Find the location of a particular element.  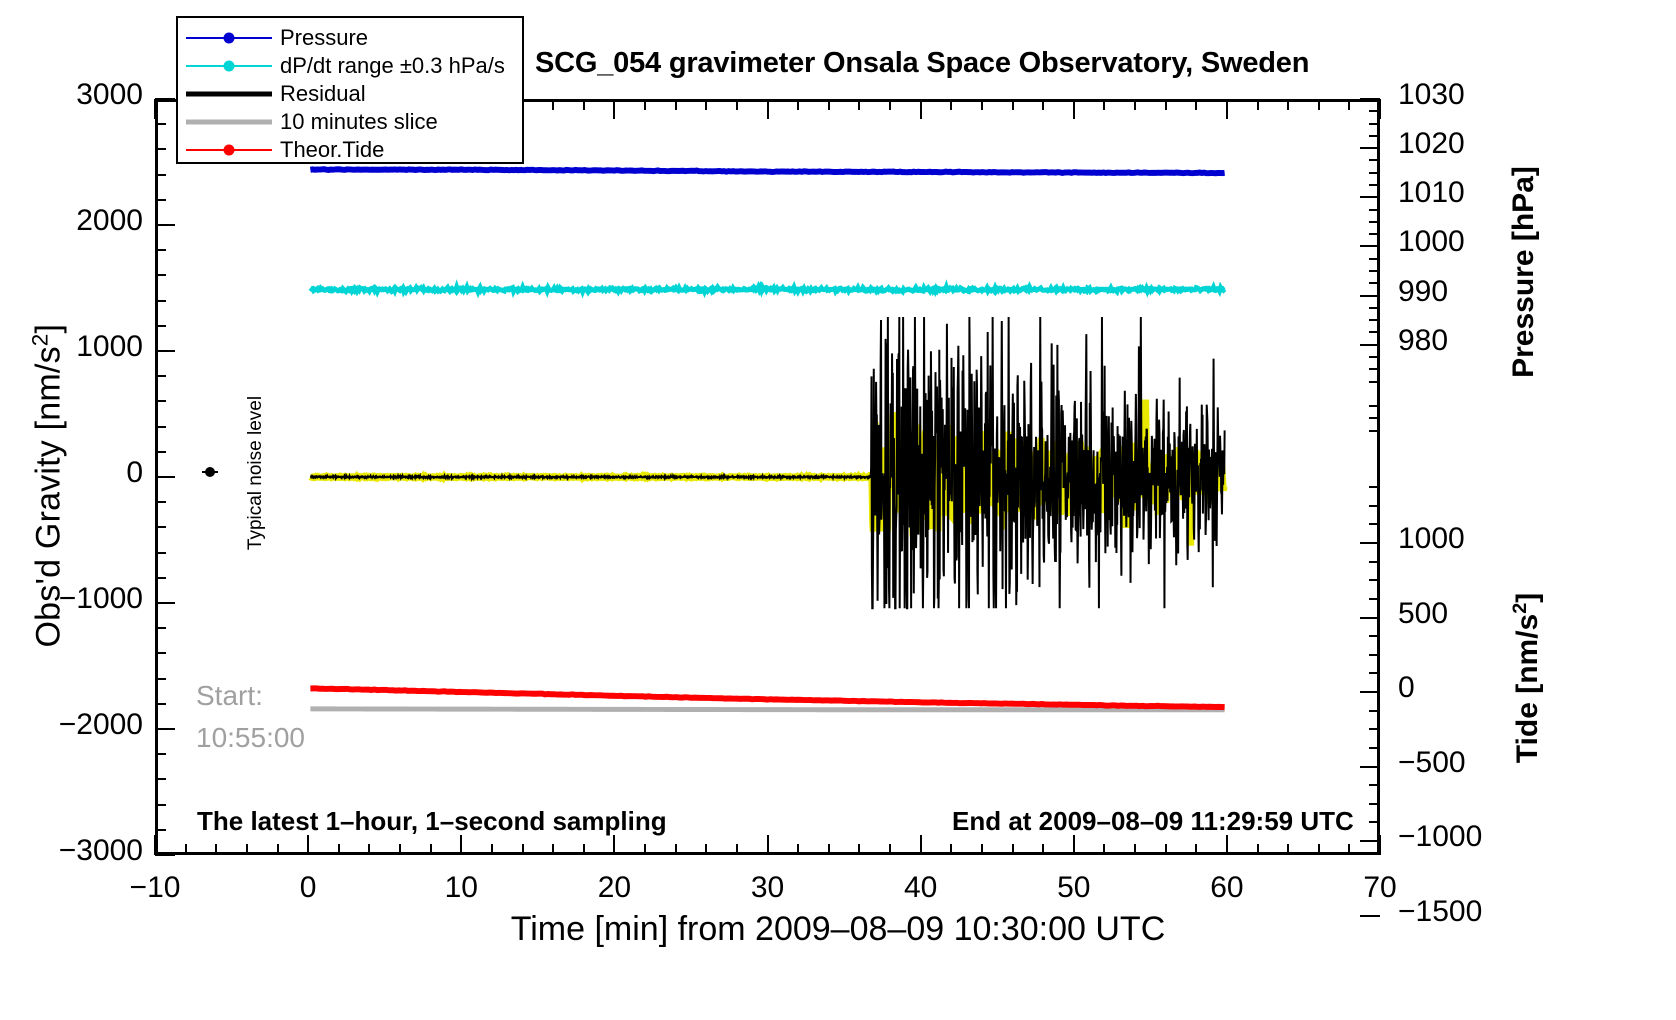

x-tick-label: 20 is located at coordinates (614, 887).